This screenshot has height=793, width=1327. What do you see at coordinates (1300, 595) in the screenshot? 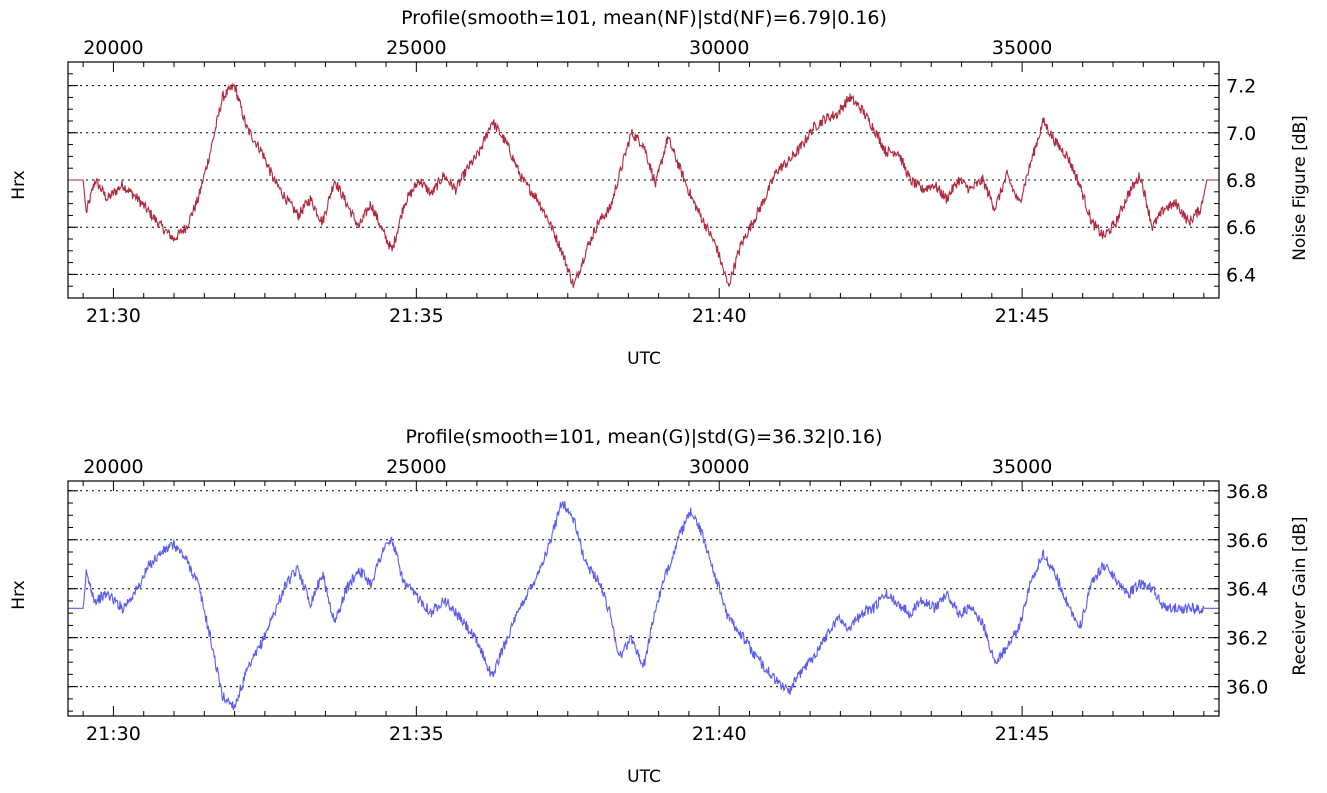
I see `y-axis-right-label: Receiver Gain [dB]` at bounding box center [1300, 595].